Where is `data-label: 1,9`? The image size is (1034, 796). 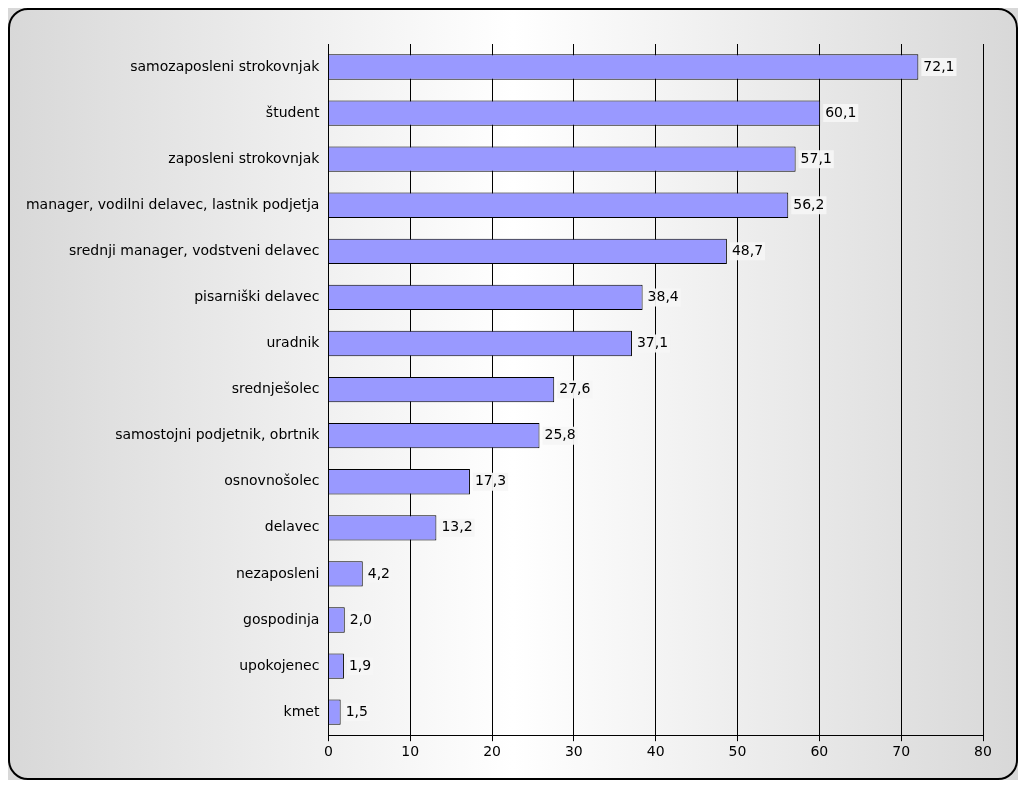
data-label: 1,9 is located at coordinates (360, 664).